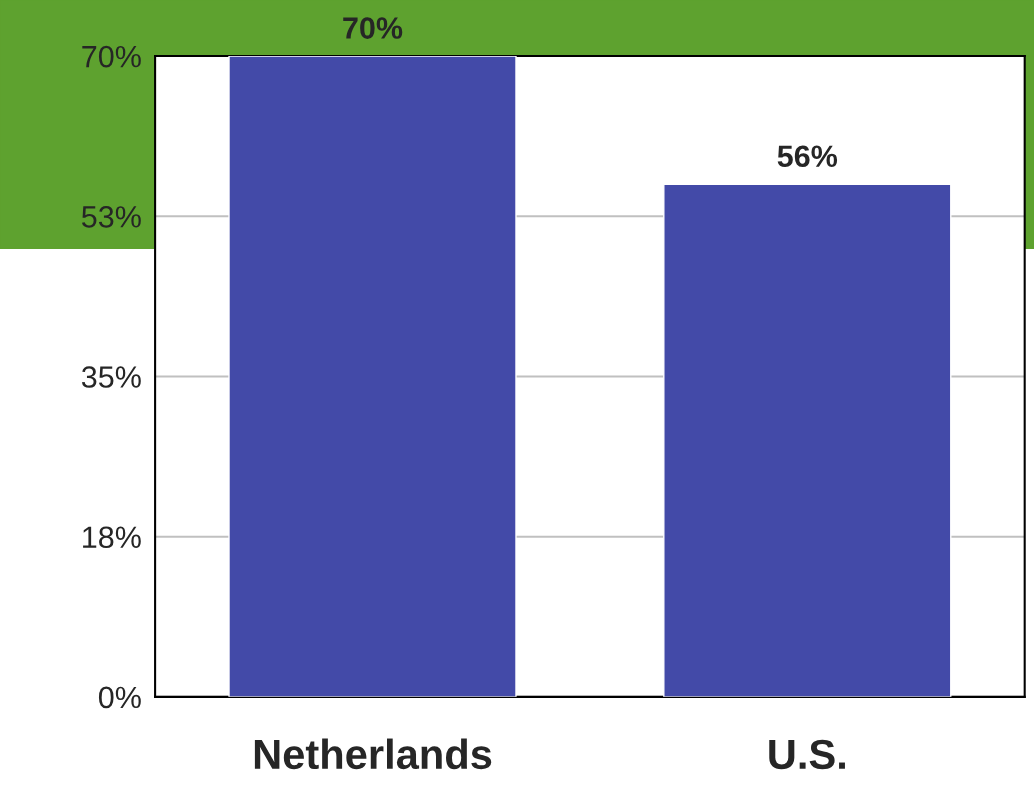 Image resolution: width=1034 pixels, height=801 pixels. I want to click on y-tick-label: 18%, so click(112, 537).